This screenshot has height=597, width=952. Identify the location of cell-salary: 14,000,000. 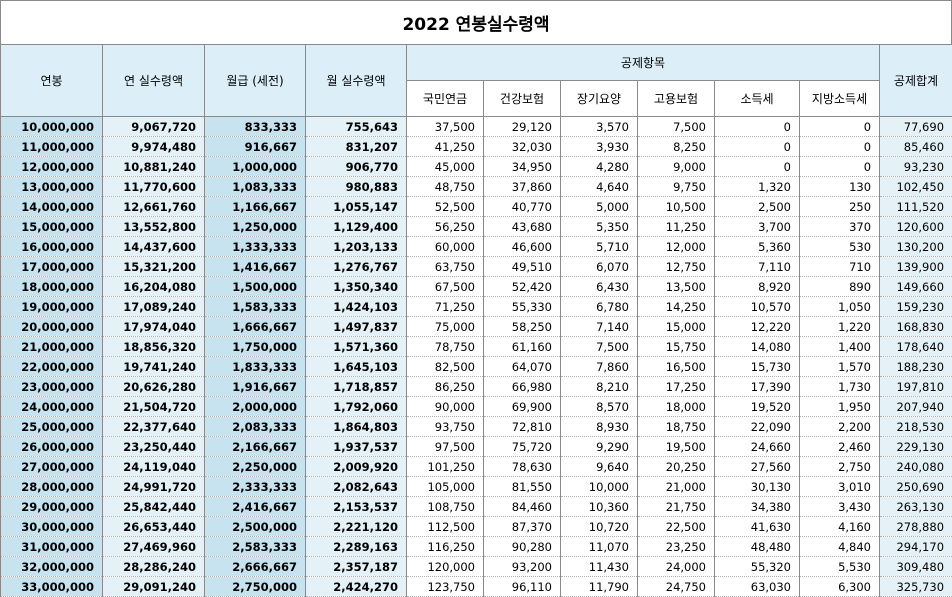
(52, 207).